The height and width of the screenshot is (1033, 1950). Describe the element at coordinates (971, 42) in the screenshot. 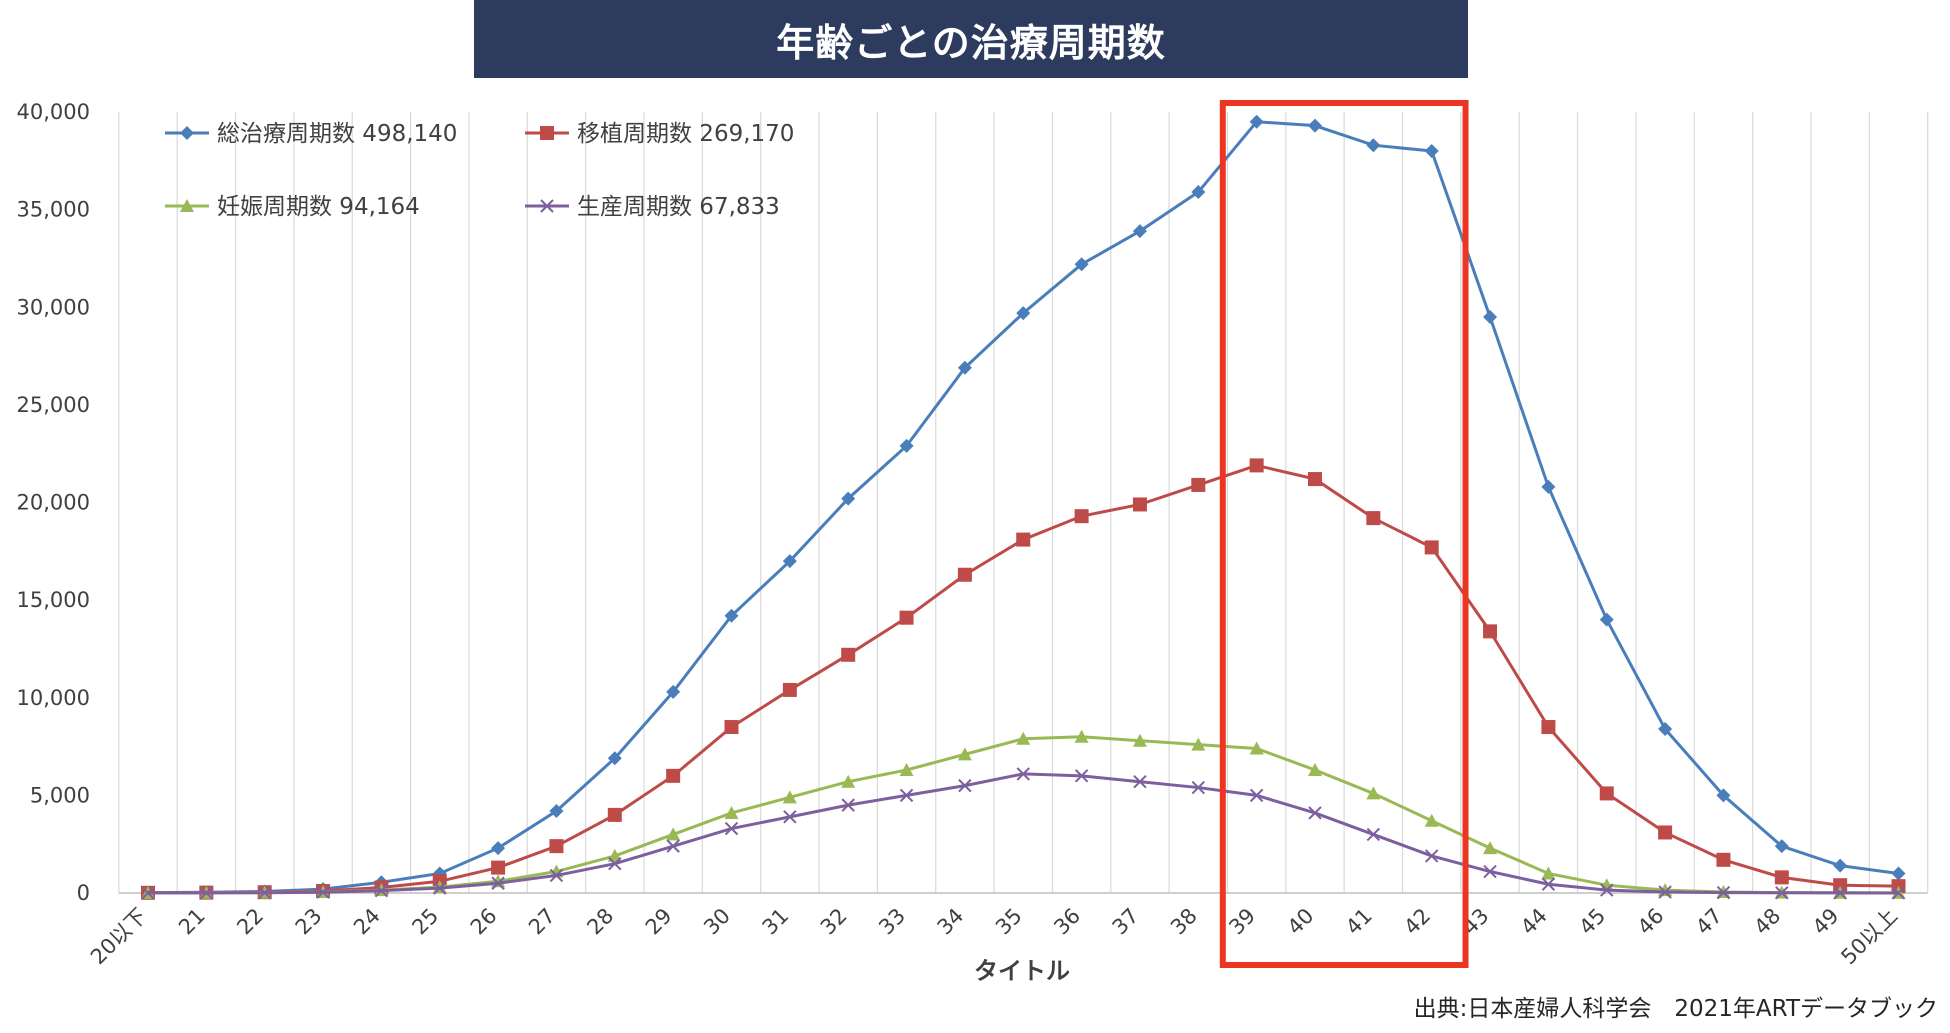

I see `chart-title: 年齢ごとの治療周期数` at that location.